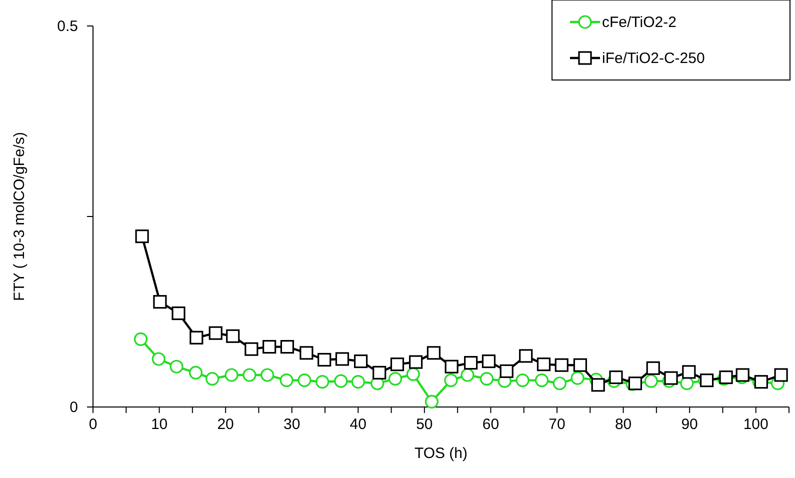 Image resolution: width=795 pixels, height=478 pixels. What do you see at coordinates (653, 58) in the screenshot?
I see `legend-label: iFe/TiO2-C-250` at bounding box center [653, 58].